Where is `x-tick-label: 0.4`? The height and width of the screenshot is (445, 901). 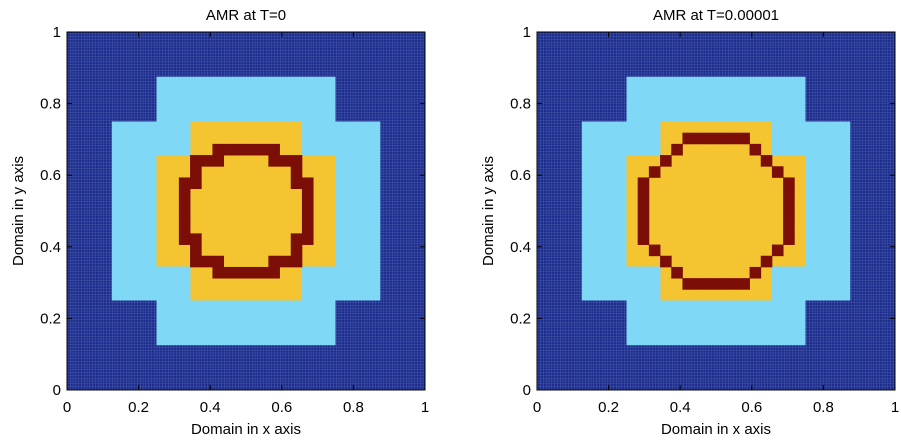 x-tick-label: 0.4 is located at coordinates (680, 407).